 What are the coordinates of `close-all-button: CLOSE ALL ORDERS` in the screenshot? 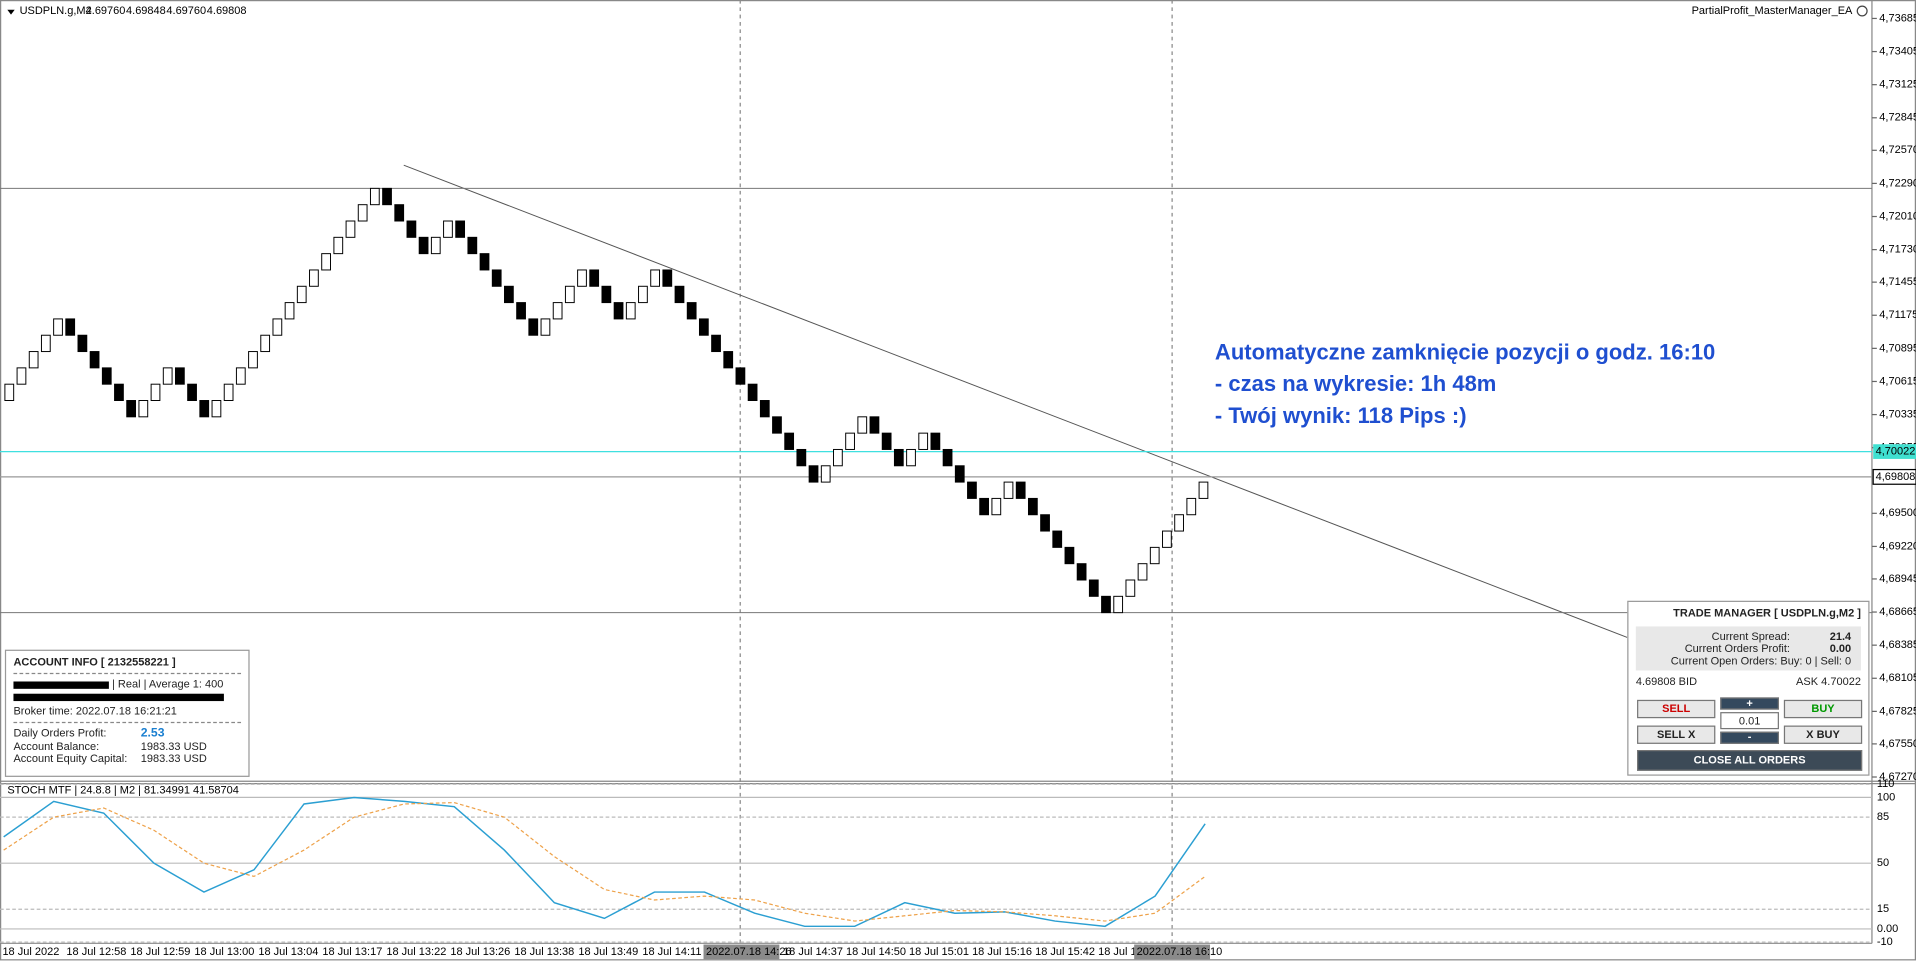 It's located at (1750, 760).